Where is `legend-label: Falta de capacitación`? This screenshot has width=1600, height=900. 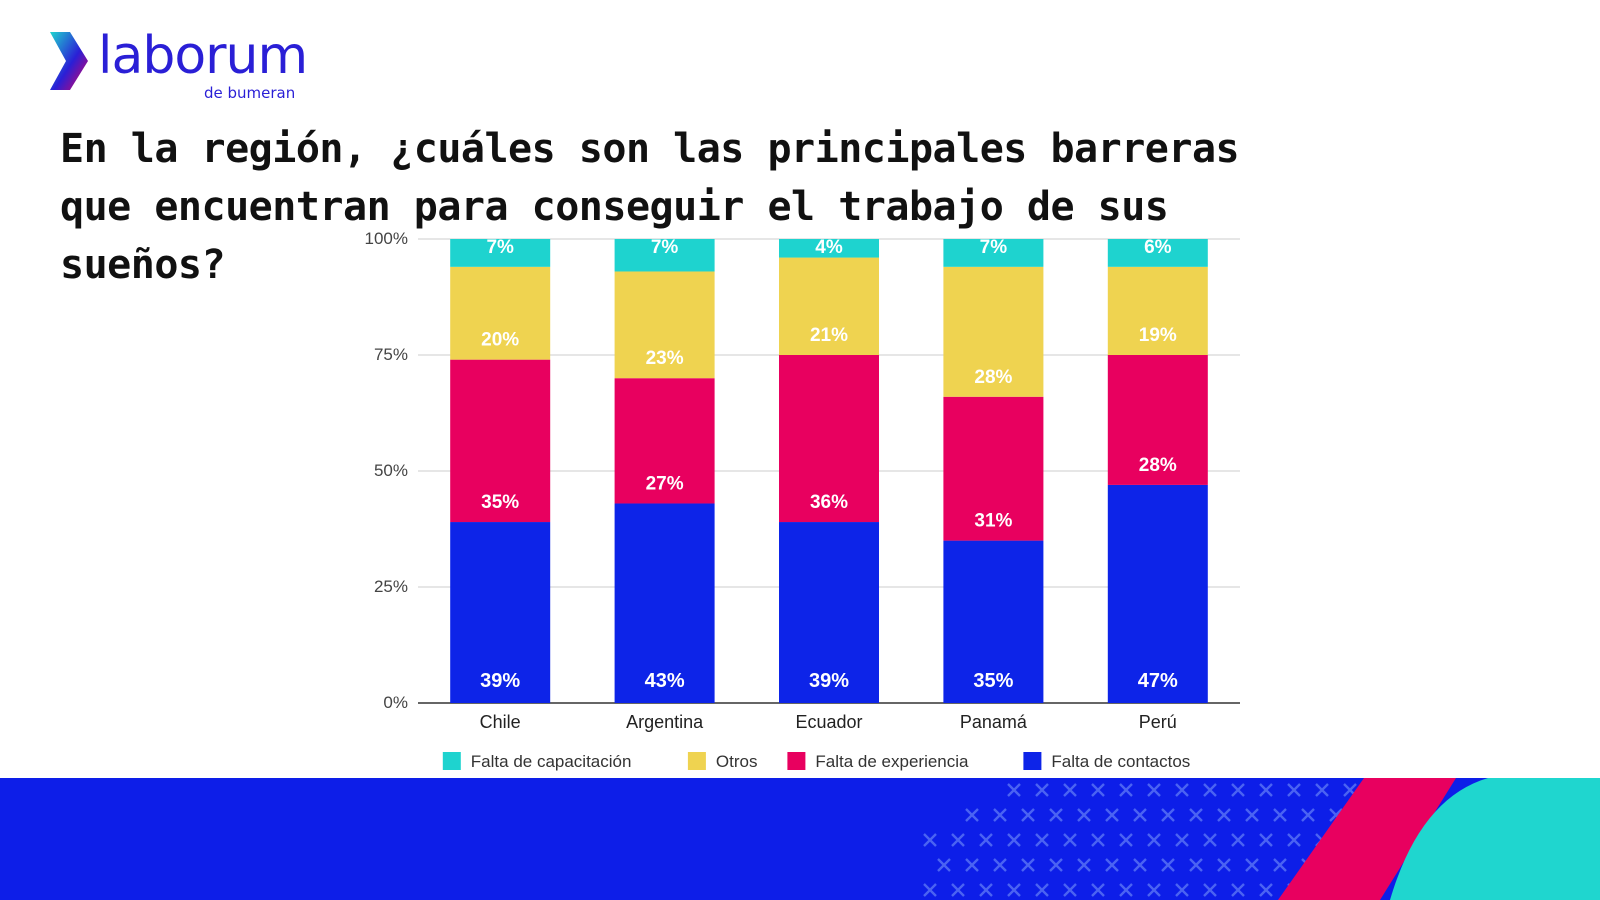
legend-label: Falta de capacitación is located at coordinates (551, 761).